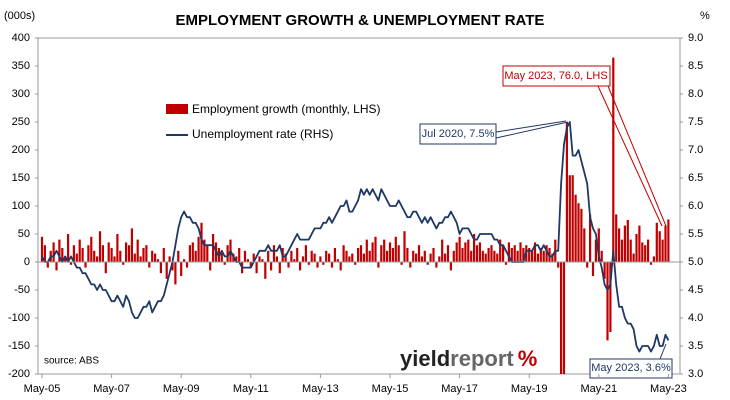 The image size is (730, 400). What do you see at coordinates (695, 290) in the screenshot?
I see `y2-tick-label: 4.5` at bounding box center [695, 290].